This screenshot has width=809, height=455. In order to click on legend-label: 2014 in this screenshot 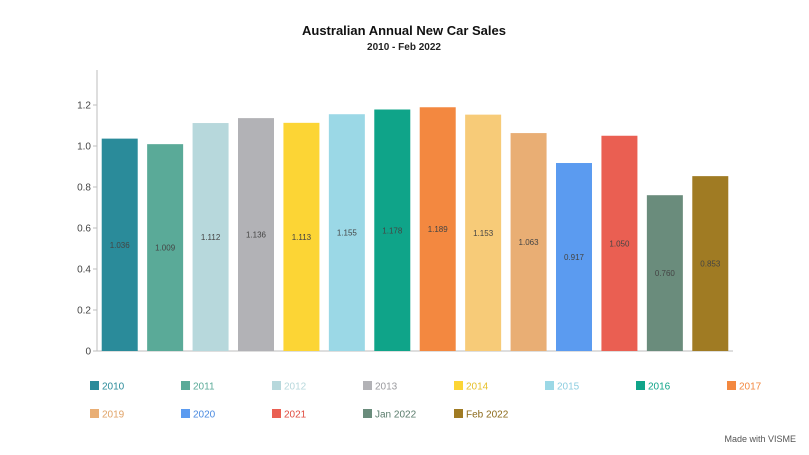, I will do `click(477, 387)`.